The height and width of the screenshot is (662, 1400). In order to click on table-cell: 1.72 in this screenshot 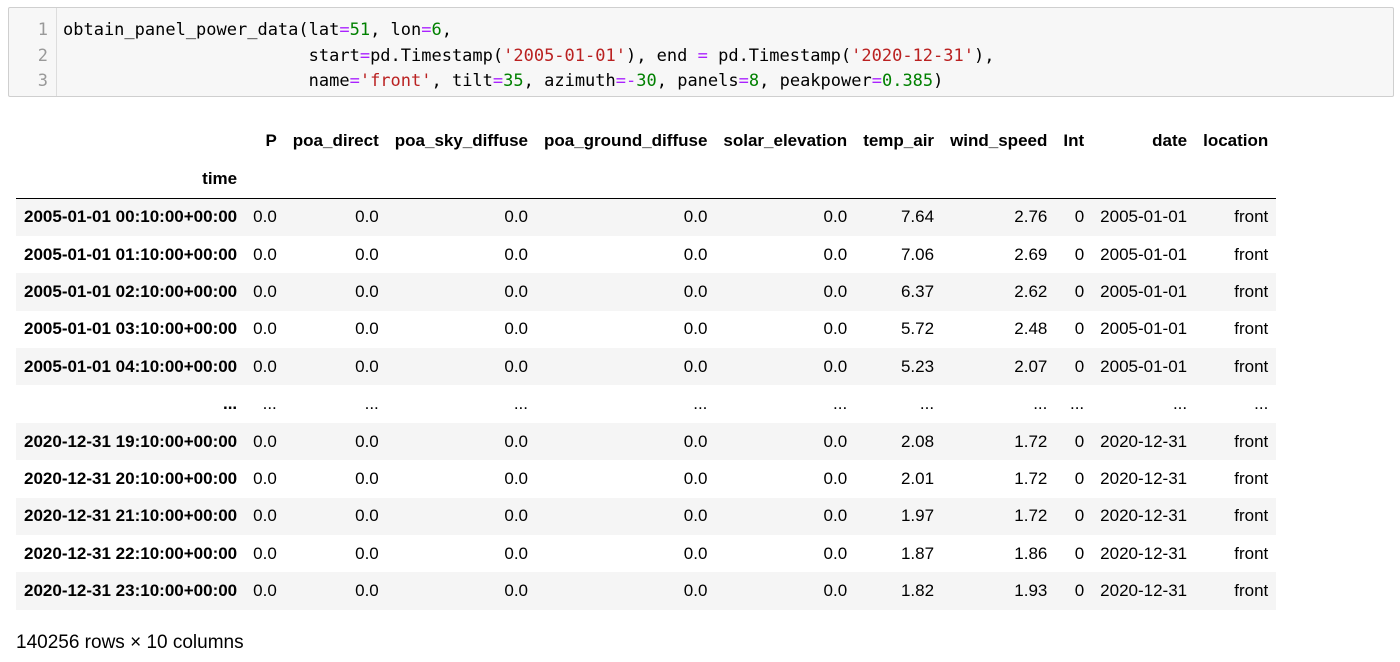, I will do `click(1031, 478)`.